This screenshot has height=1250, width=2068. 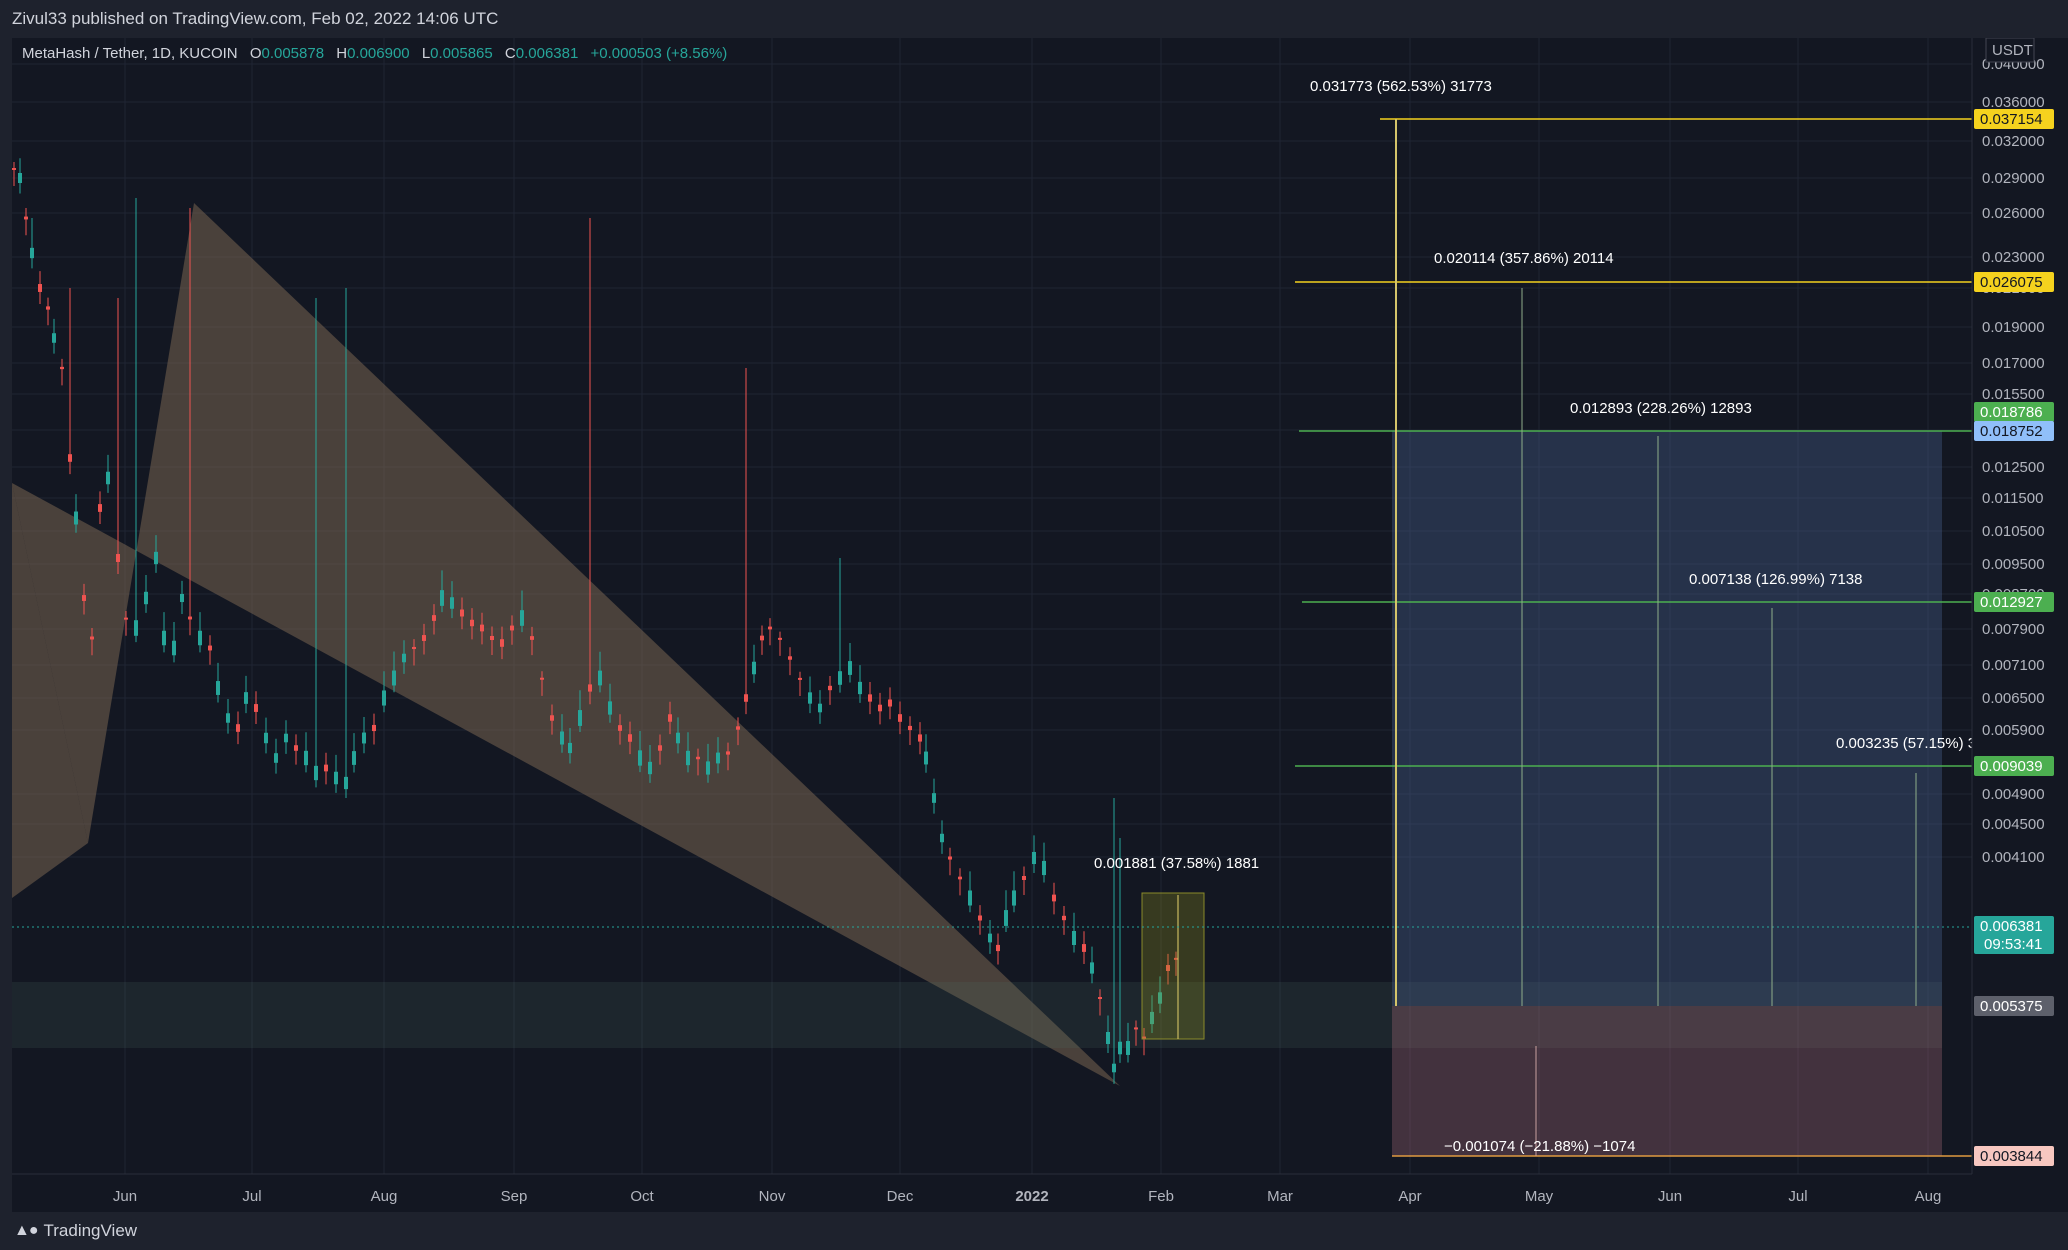 I want to click on price-tag-label: 0.037154, so click(x=2011, y=119).